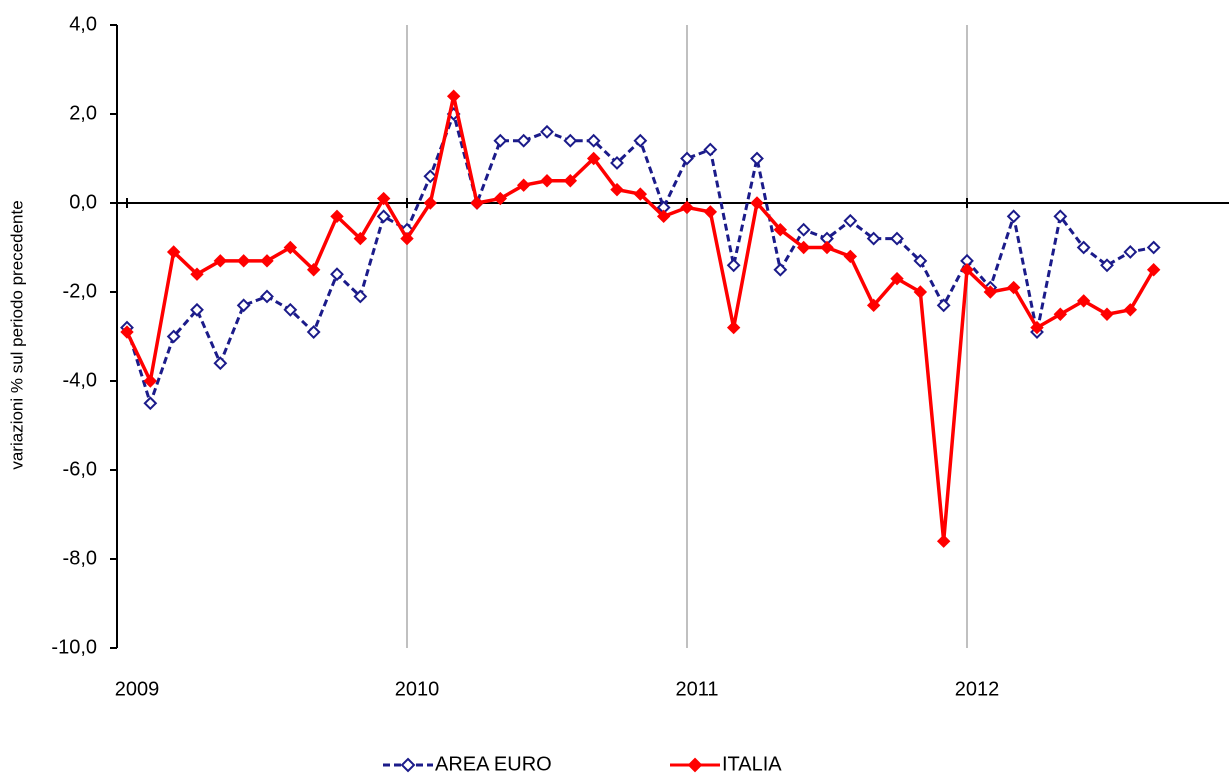  What do you see at coordinates (83, 202) in the screenshot?
I see `y-tick-label: 0,0` at bounding box center [83, 202].